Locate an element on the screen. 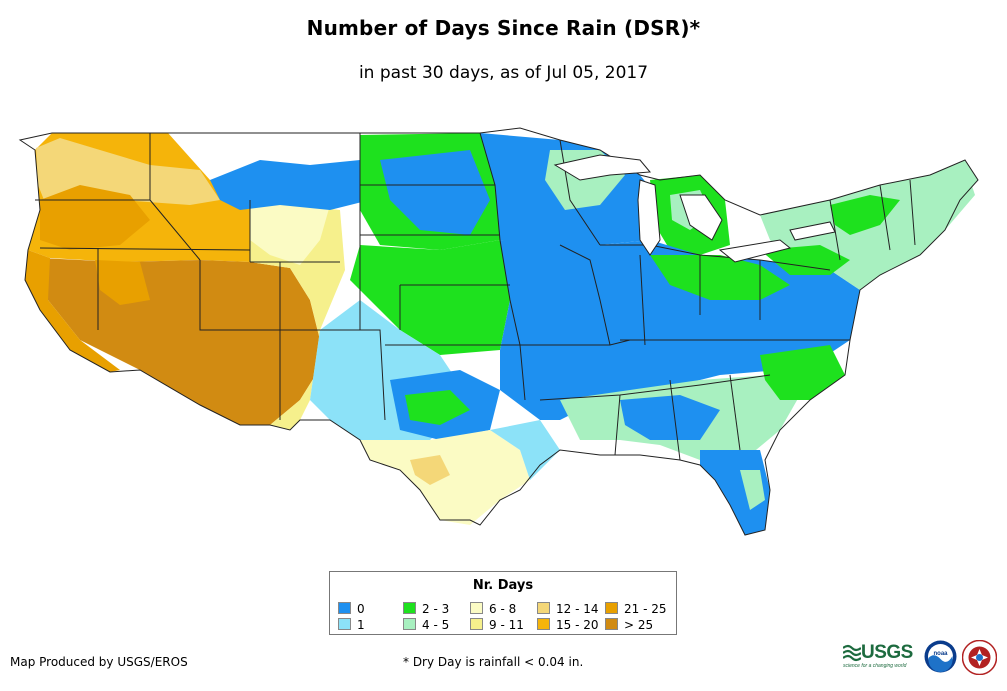 This screenshot has height=691, width=1007. region-texas-orange is located at coordinates (430, 470).